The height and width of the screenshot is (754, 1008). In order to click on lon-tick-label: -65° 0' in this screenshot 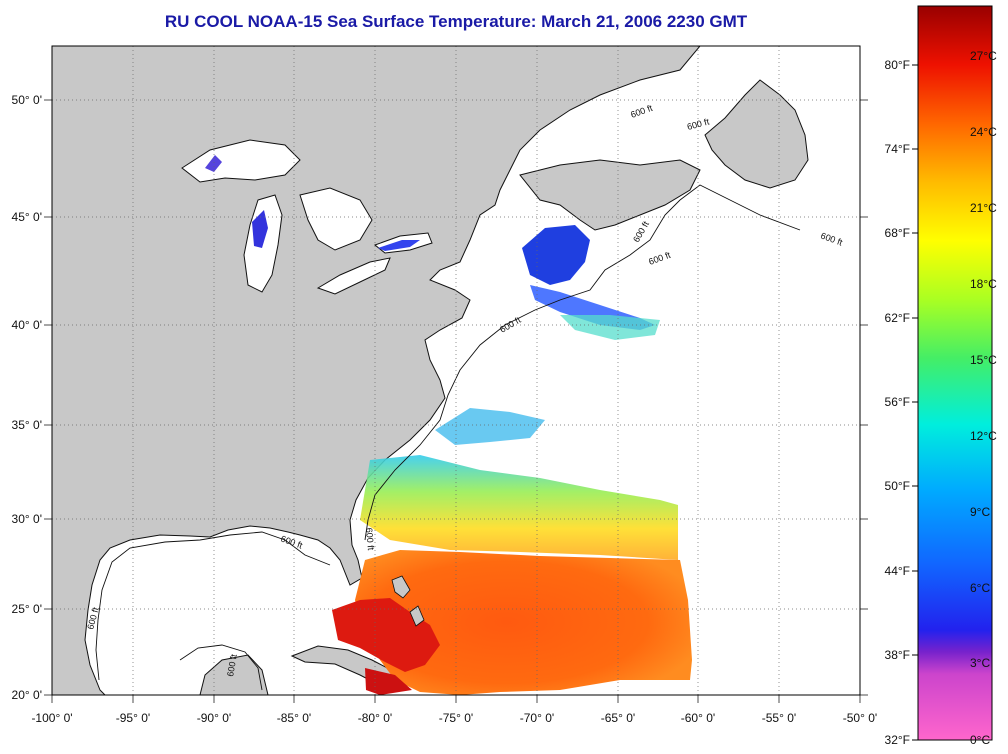, I will do `click(618, 718)`.